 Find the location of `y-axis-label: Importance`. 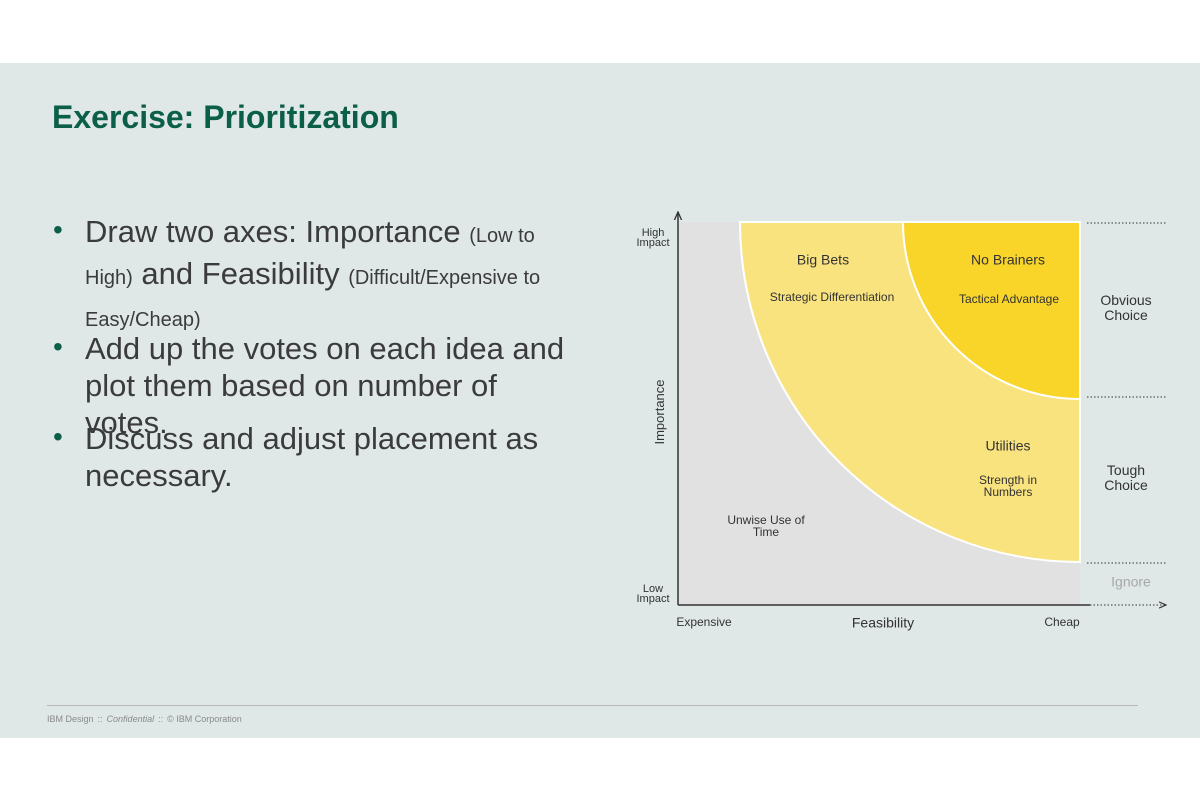

y-axis-label: Importance is located at coordinates (659, 412).